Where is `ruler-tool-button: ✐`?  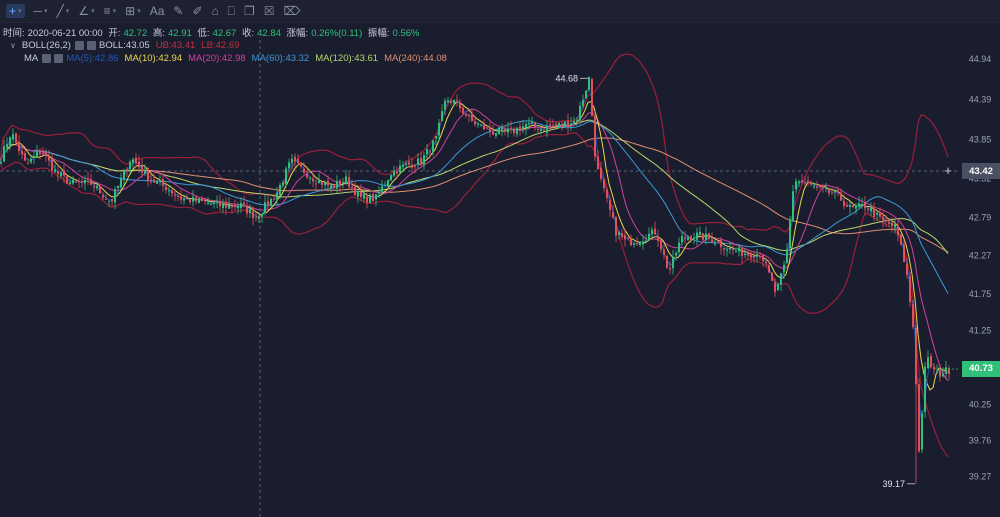 ruler-tool-button: ✐ is located at coordinates (197, 11).